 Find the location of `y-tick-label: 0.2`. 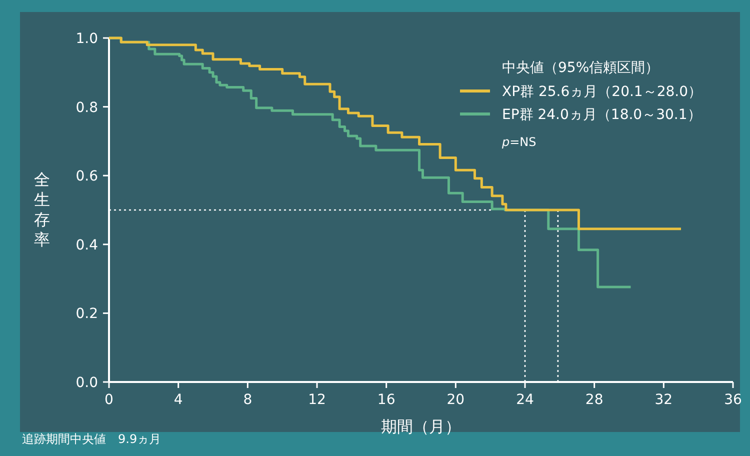

y-tick-label: 0.2 is located at coordinates (87, 314).